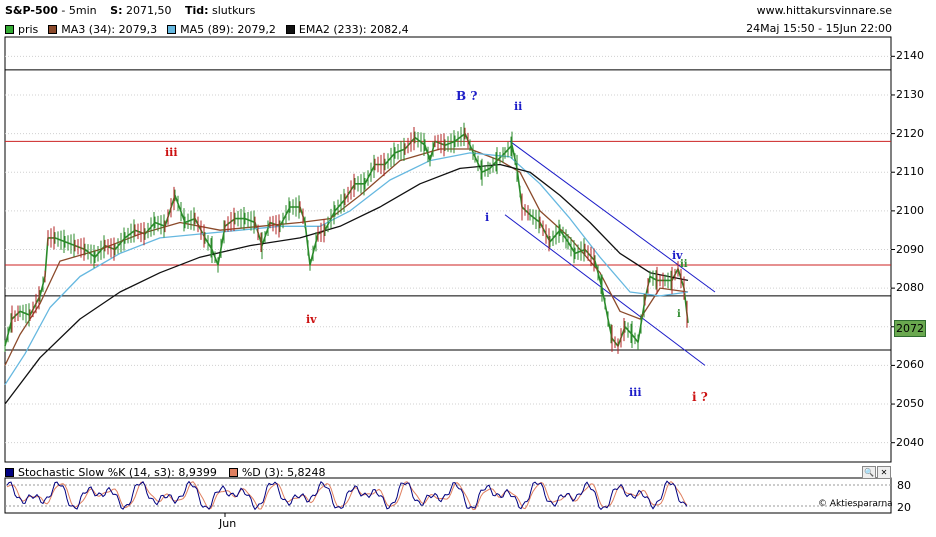 This screenshot has height=537, width=936. I want to click on chart-header: S&P-500 - 5min S: 2071,50 Tid: slutkurs, so click(130, 10).